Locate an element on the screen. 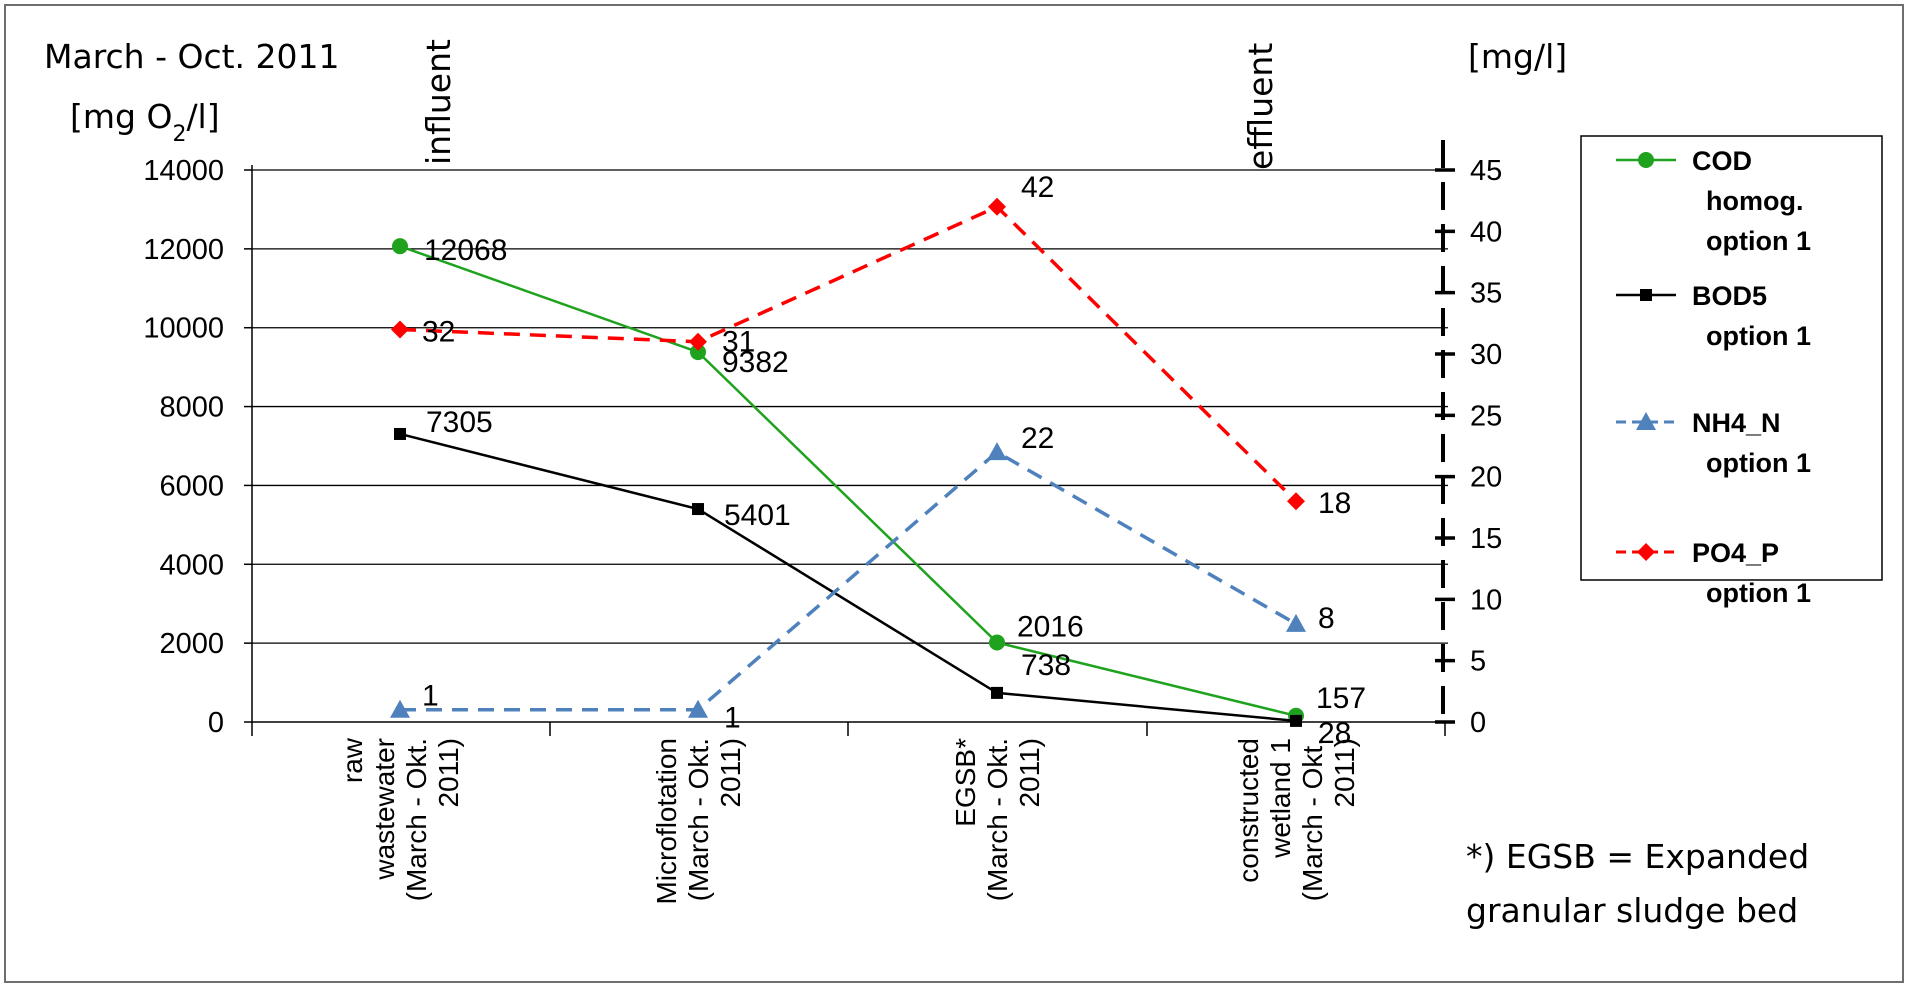 This screenshot has width=1910, height=989. y-left-tick-label: 14000 is located at coordinates (183, 171).